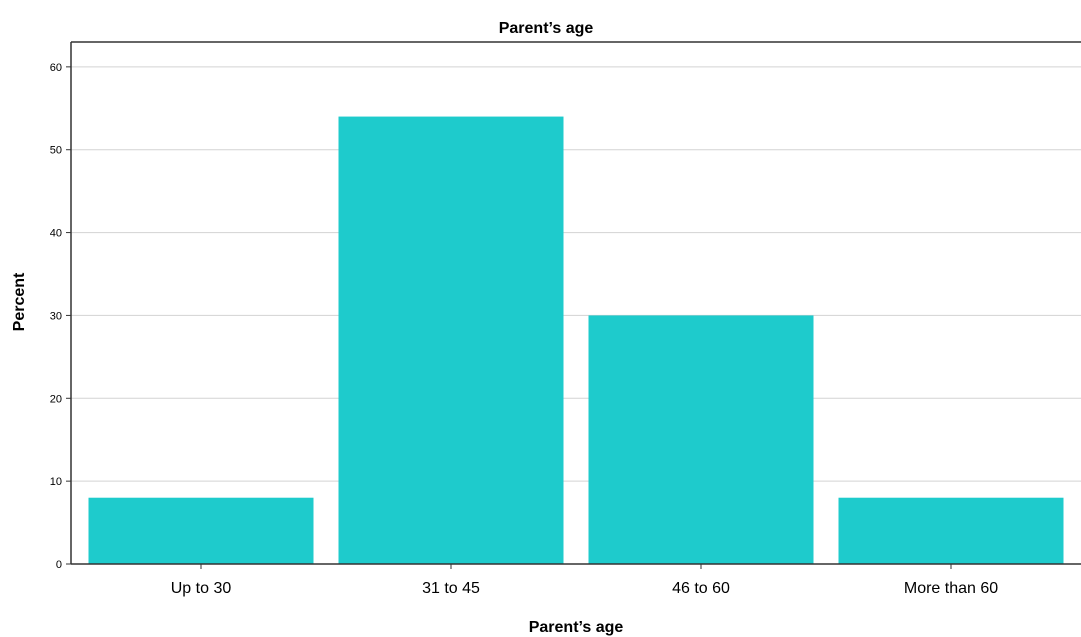 The width and height of the screenshot is (1081, 637). Describe the element at coordinates (576, 627) in the screenshot. I see `x-axis-label: Parent’s age` at that location.